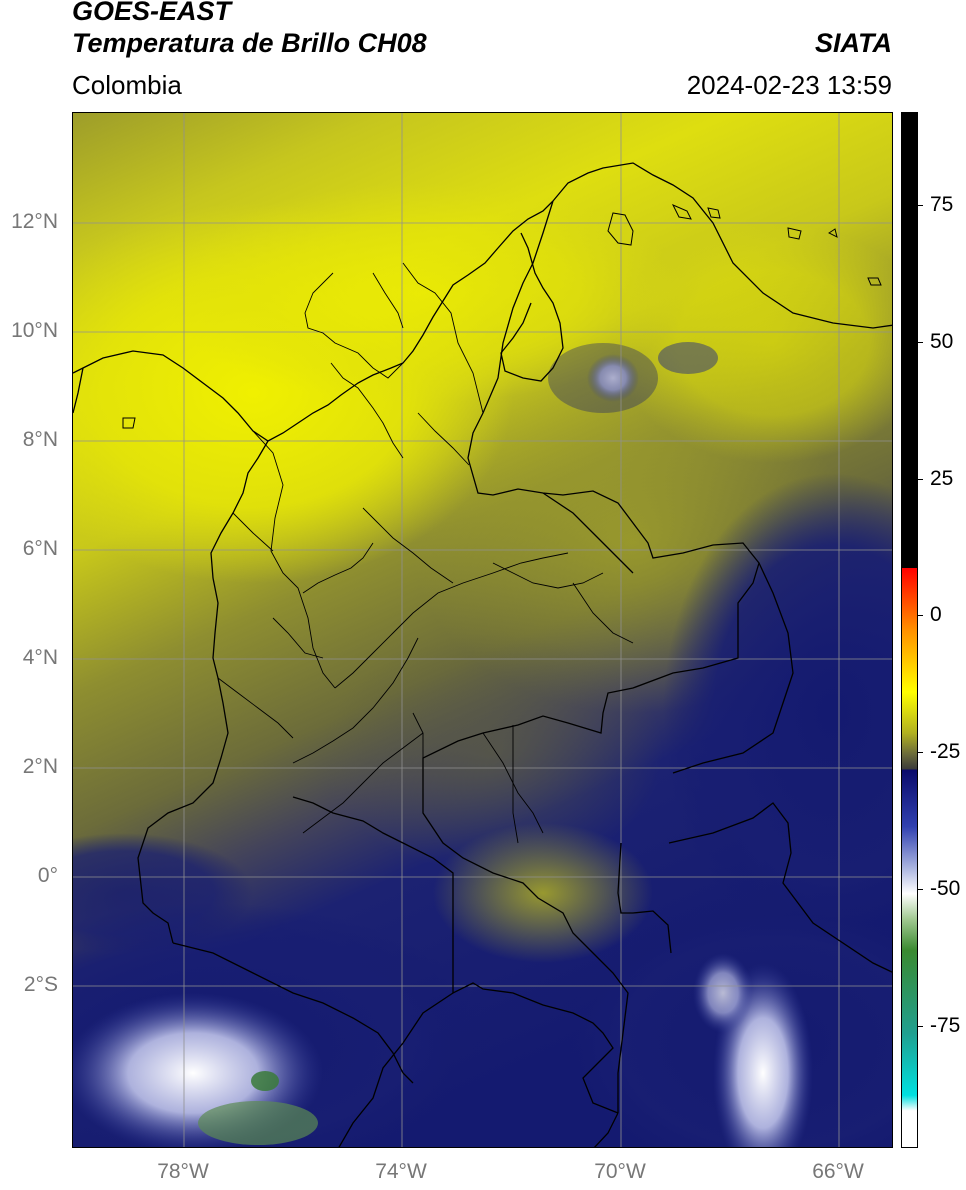 This screenshot has height=1190, width=966. I want to click on lat-label-2s: 2°S, so click(40, 984).